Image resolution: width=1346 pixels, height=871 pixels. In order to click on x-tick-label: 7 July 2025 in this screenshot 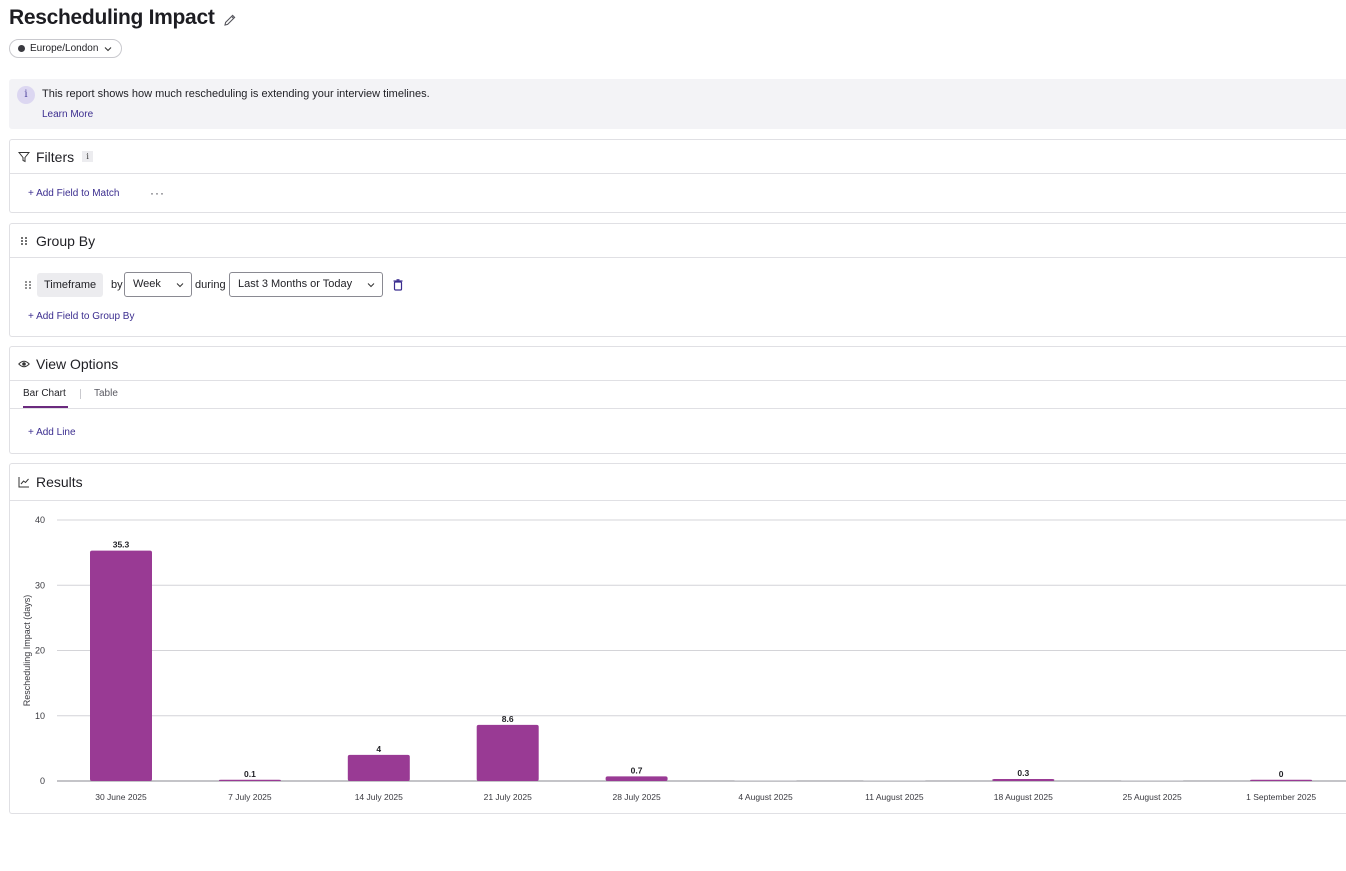, I will do `click(250, 797)`.